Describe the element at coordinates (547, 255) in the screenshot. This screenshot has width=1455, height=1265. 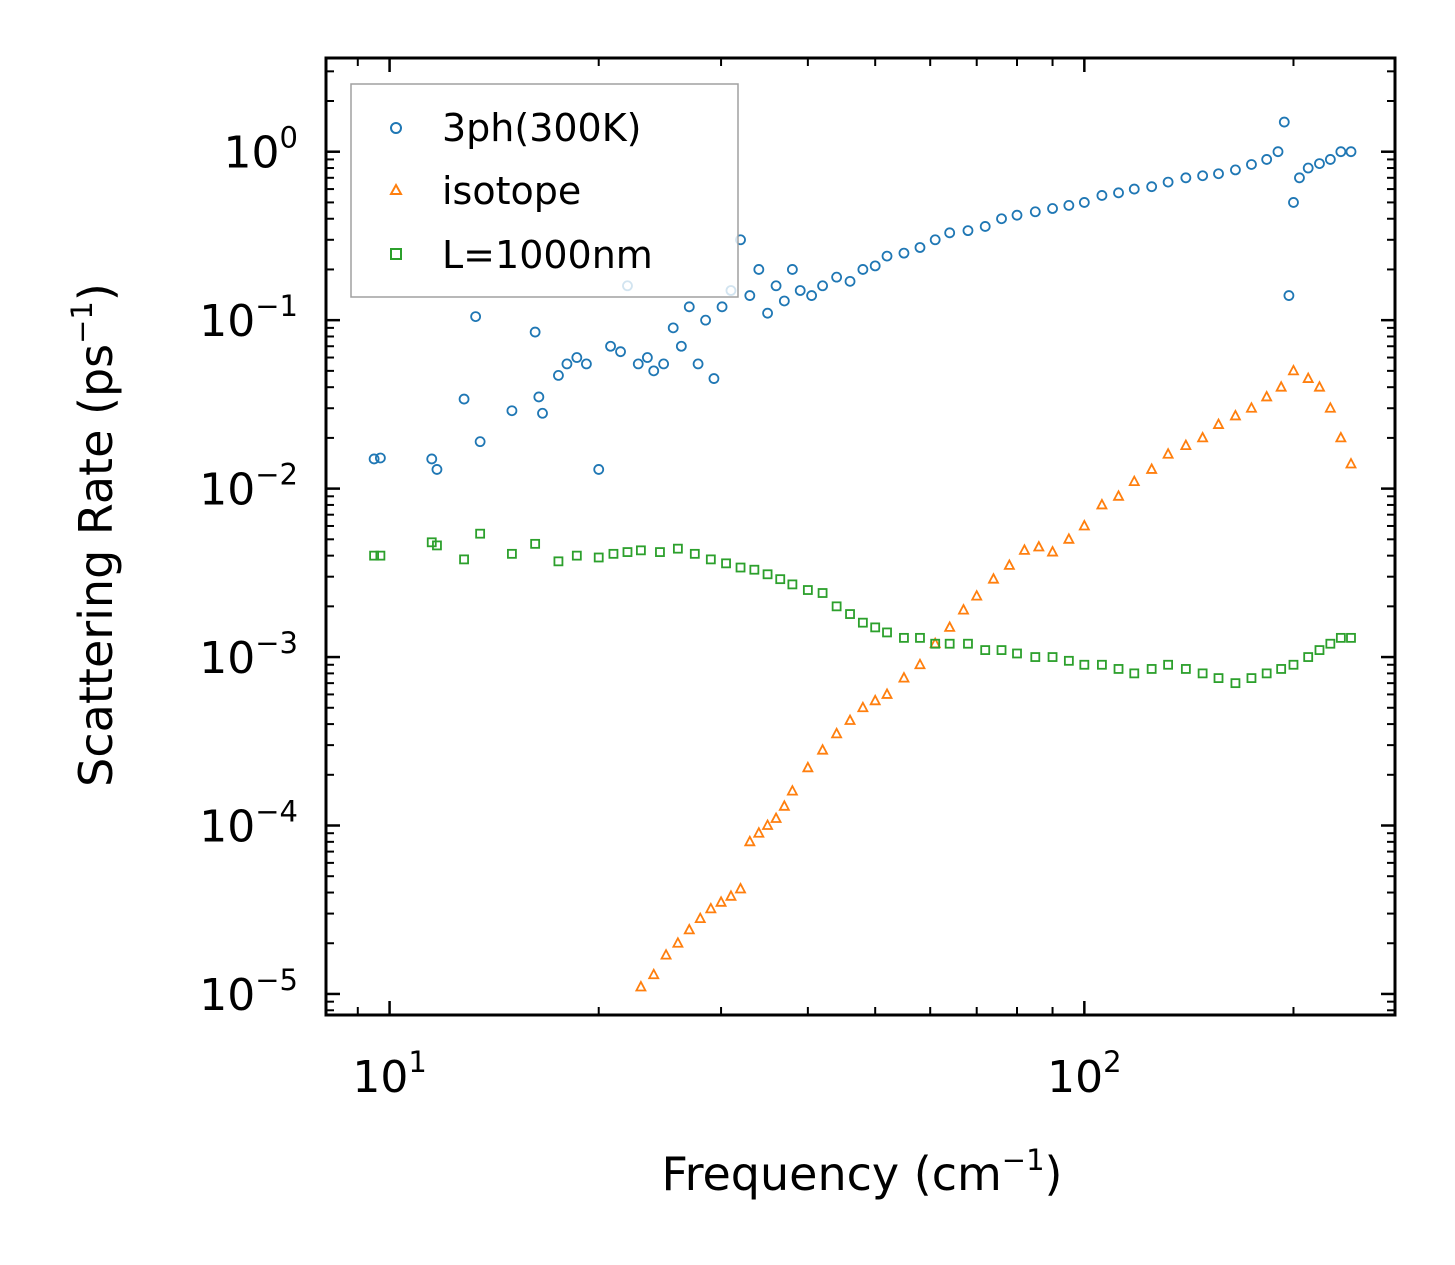
I see `legend-label-boundary: L=1000nm` at that location.